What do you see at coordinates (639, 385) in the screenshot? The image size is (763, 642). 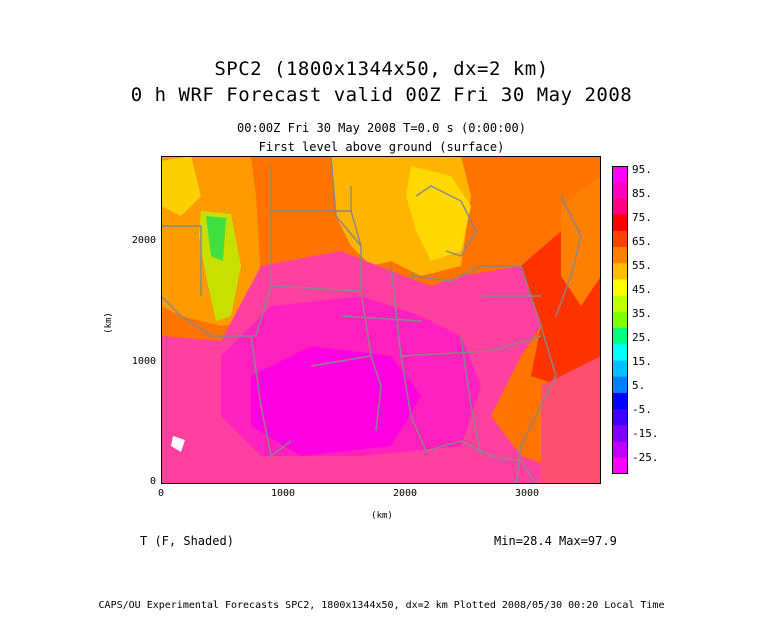 I see `colorbar-label: 5.` at bounding box center [639, 385].